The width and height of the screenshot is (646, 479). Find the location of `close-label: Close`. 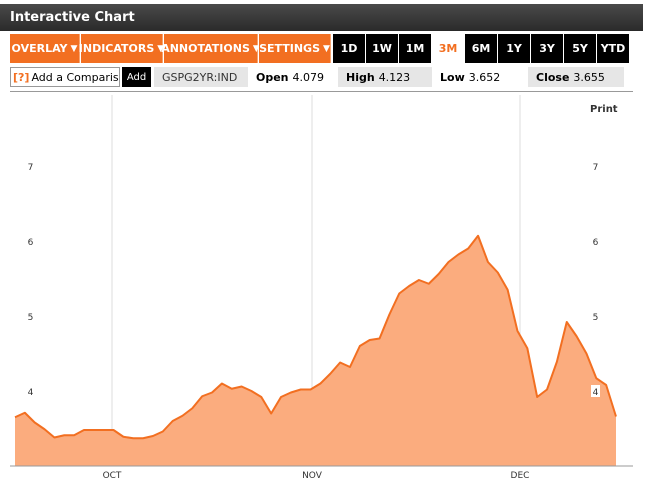

close-label: Close is located at coordinates (553, 77).